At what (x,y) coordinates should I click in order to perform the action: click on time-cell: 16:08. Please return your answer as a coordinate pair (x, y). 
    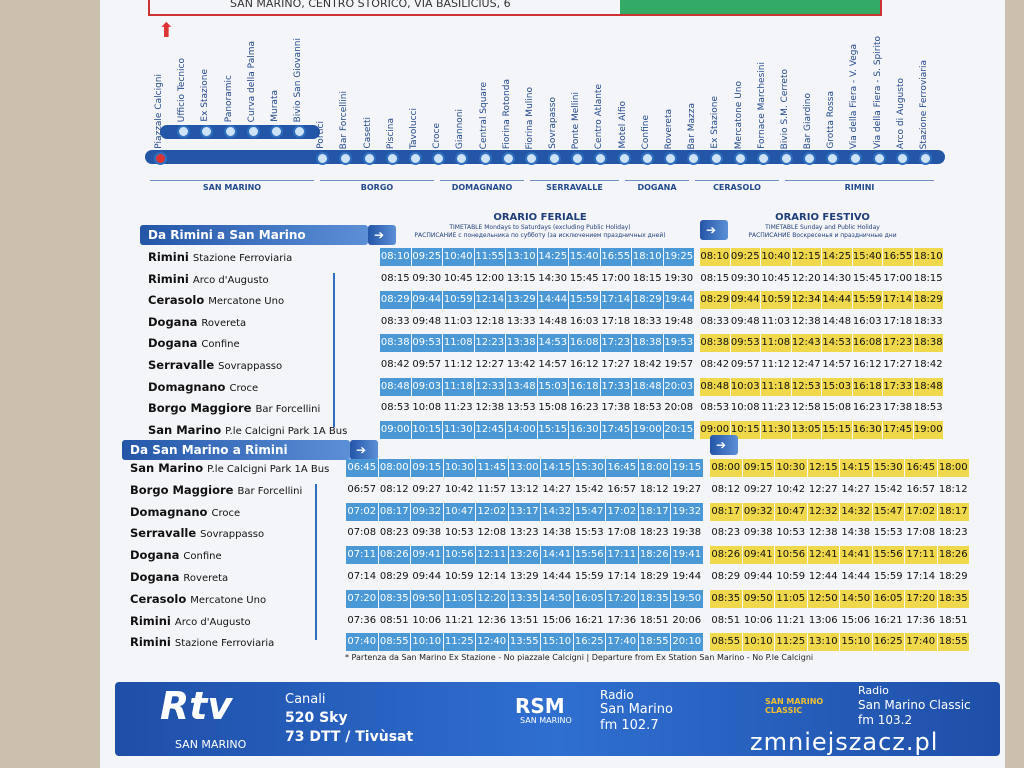
    Looking at the image, I should click on (584, 343).